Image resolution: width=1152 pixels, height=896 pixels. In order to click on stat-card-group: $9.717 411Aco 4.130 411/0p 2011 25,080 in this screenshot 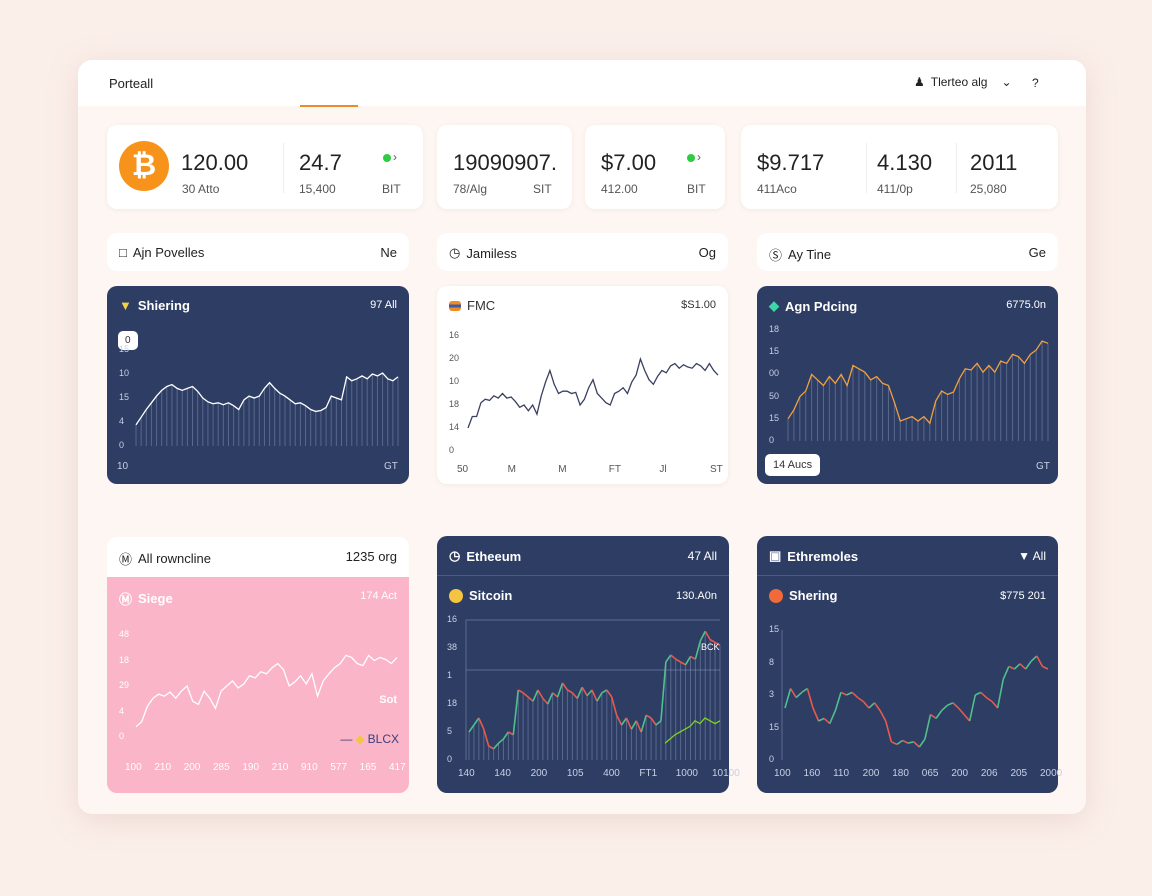, I will do `click(899, 167)`.